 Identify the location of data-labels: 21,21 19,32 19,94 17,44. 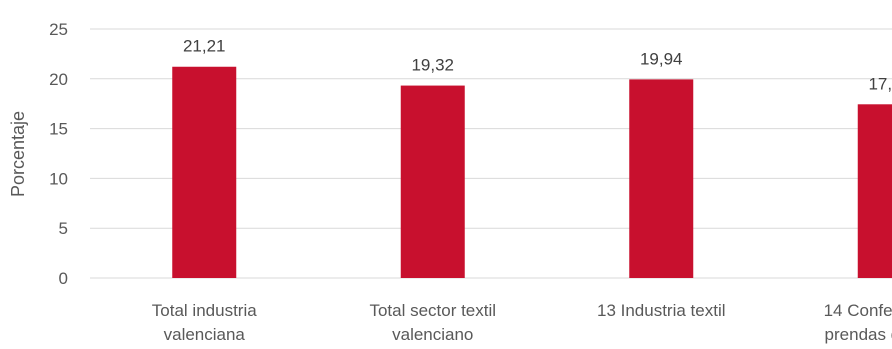
(537, 65).